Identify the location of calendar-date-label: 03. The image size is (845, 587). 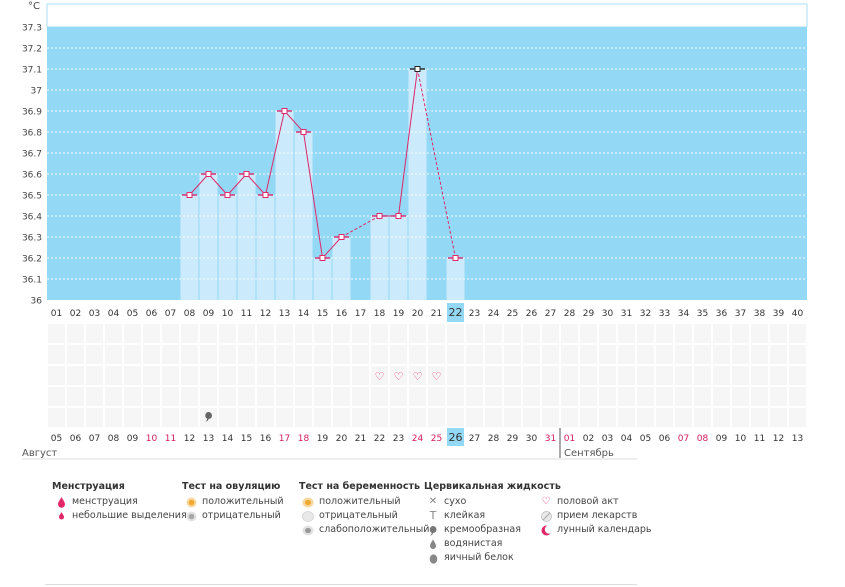
(607, 439).